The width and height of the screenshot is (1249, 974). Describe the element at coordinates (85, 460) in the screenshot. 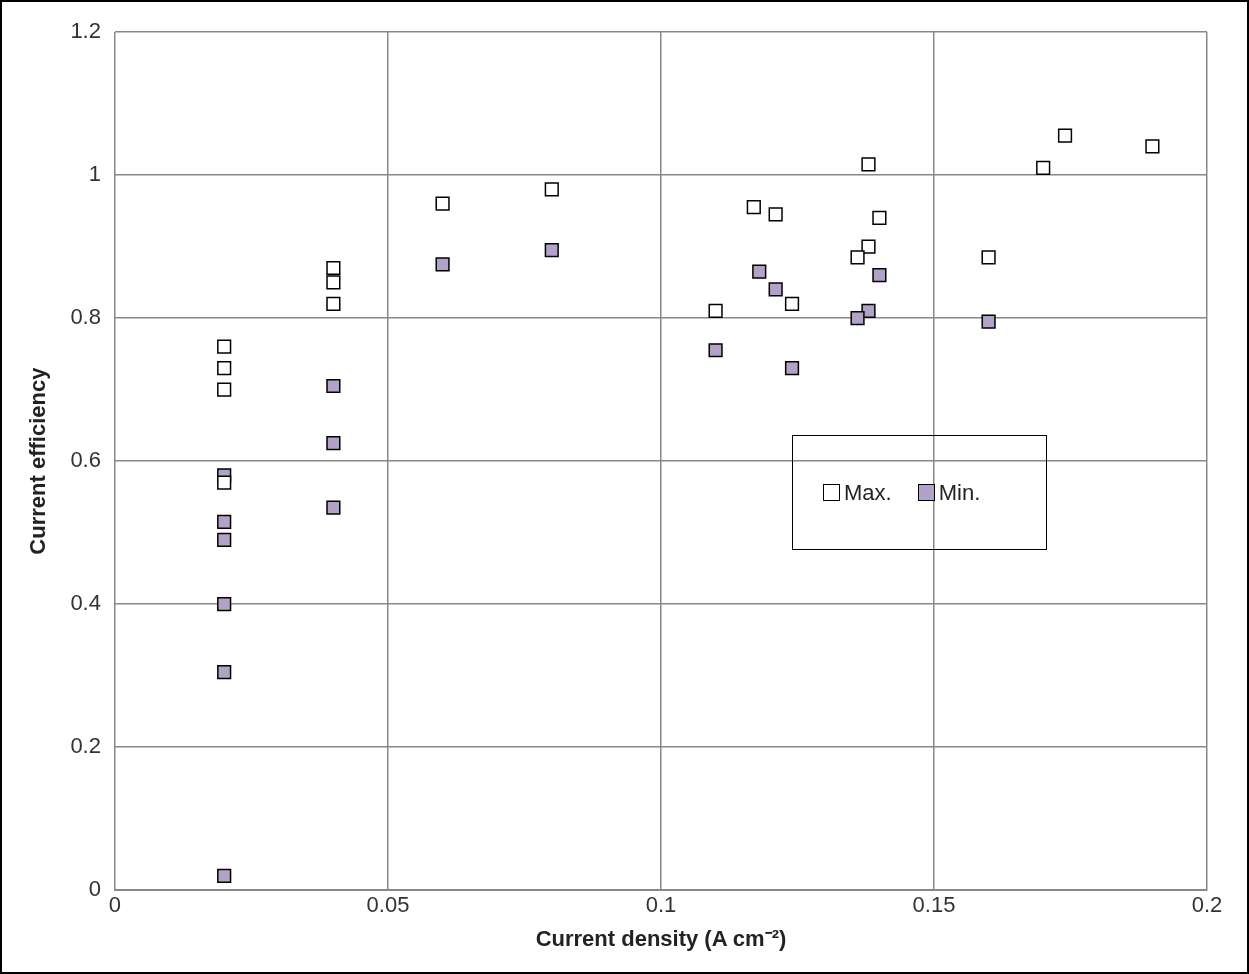

I see `y-tick-label: 0.6` at that location.